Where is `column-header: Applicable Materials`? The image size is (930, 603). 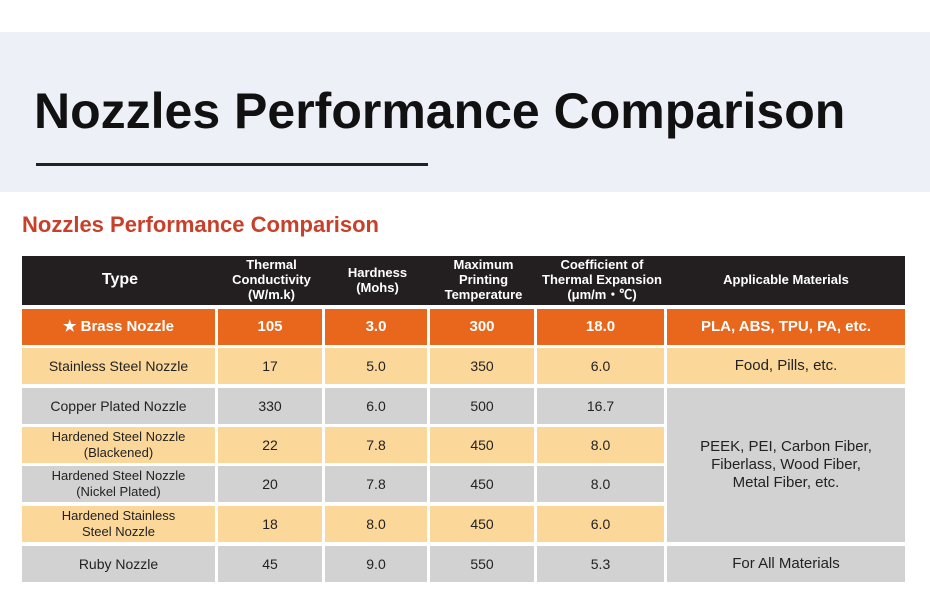 column-header: Applicable Materials is located at coordinates (786, 280).